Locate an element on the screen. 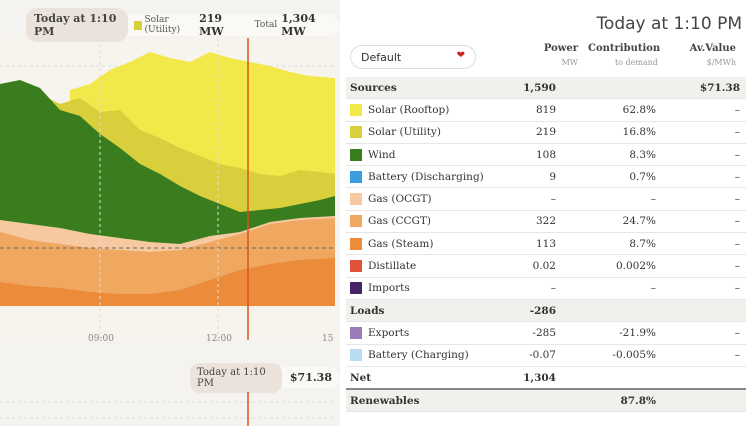 The height and width of the screenshot is (426, 752). row-name-cell: Sources is located at coordinates (416, 88).